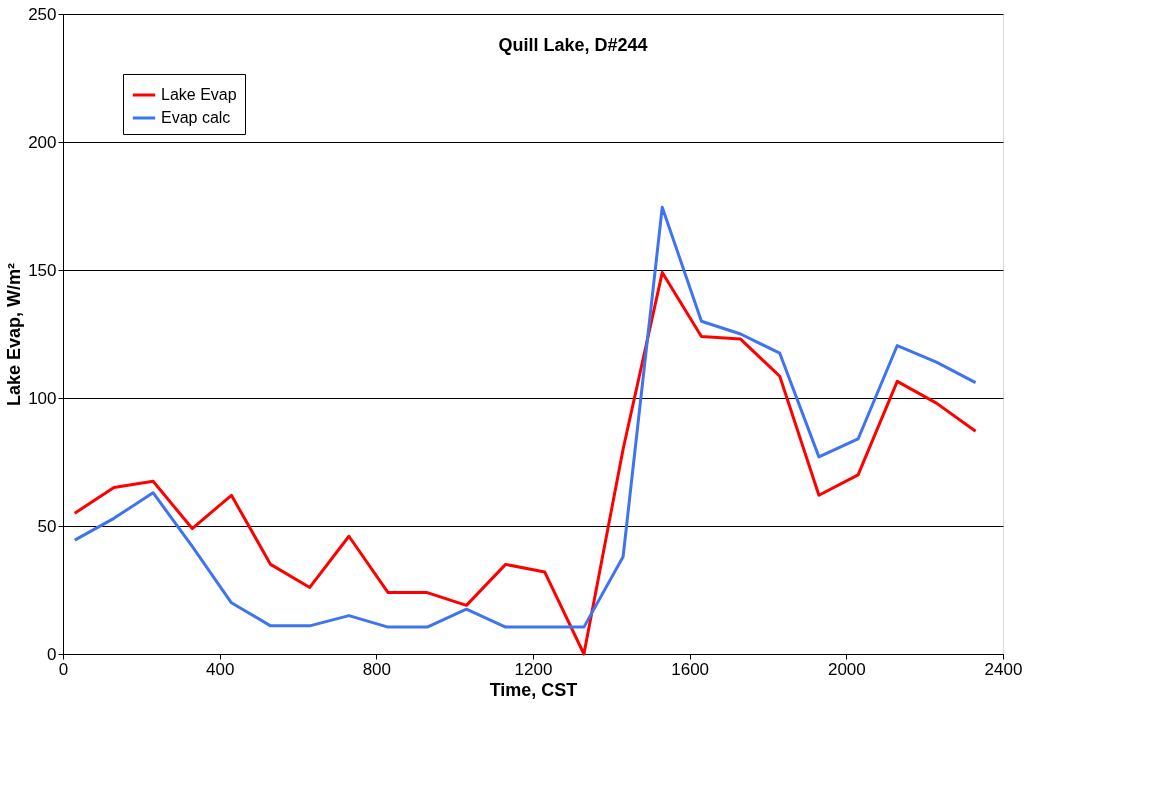 This screenshot has height=804, width=1149. Describe the element at coordinates (690, 669) in the screenshot. I see `x-tick-label: 1600` at that location.